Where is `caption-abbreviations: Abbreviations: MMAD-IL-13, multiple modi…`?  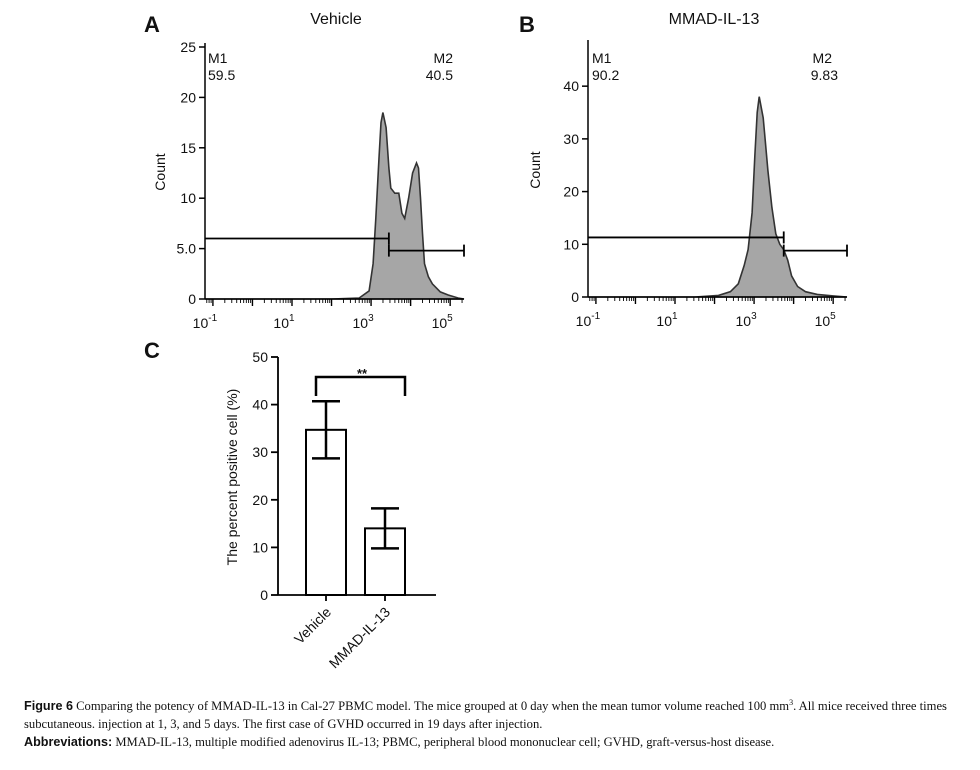
caption-abbreviations: Abbreviations: MMAD-IL-13, multiple modi… is located at coordinates (496, 742).